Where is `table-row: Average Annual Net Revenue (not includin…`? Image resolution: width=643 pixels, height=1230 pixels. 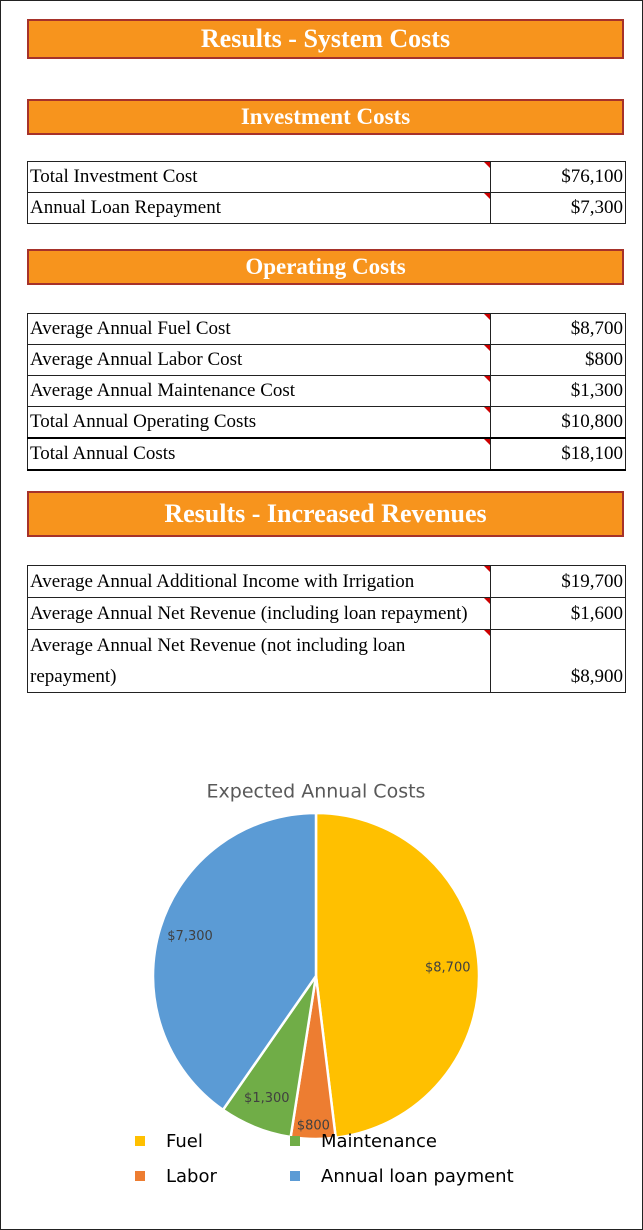
table-row: Average Annual Net Revenue (not includin… is located at coordinates (326, 661).